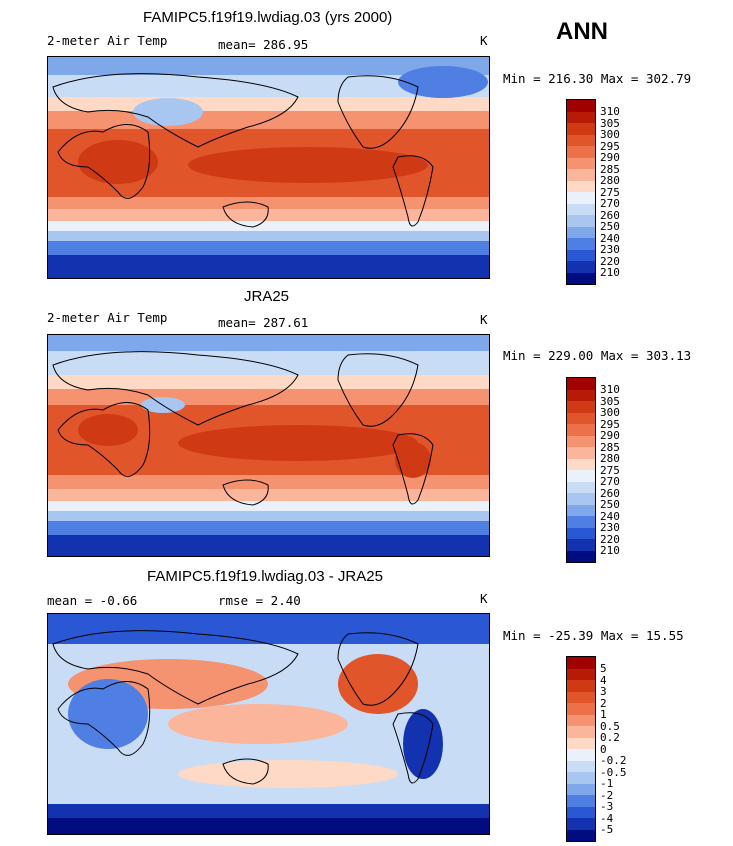 This screenshot has height=846, width=733. What do you see at coordinates (484, 319) in the screenshot?
I see `panel2-units: K` at bounding box center [484, 319].